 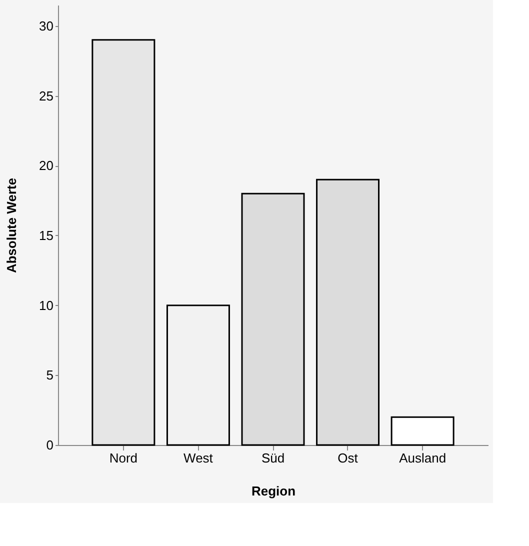 I want to click on y-tick-label: 25, so click(x=46, y=96).